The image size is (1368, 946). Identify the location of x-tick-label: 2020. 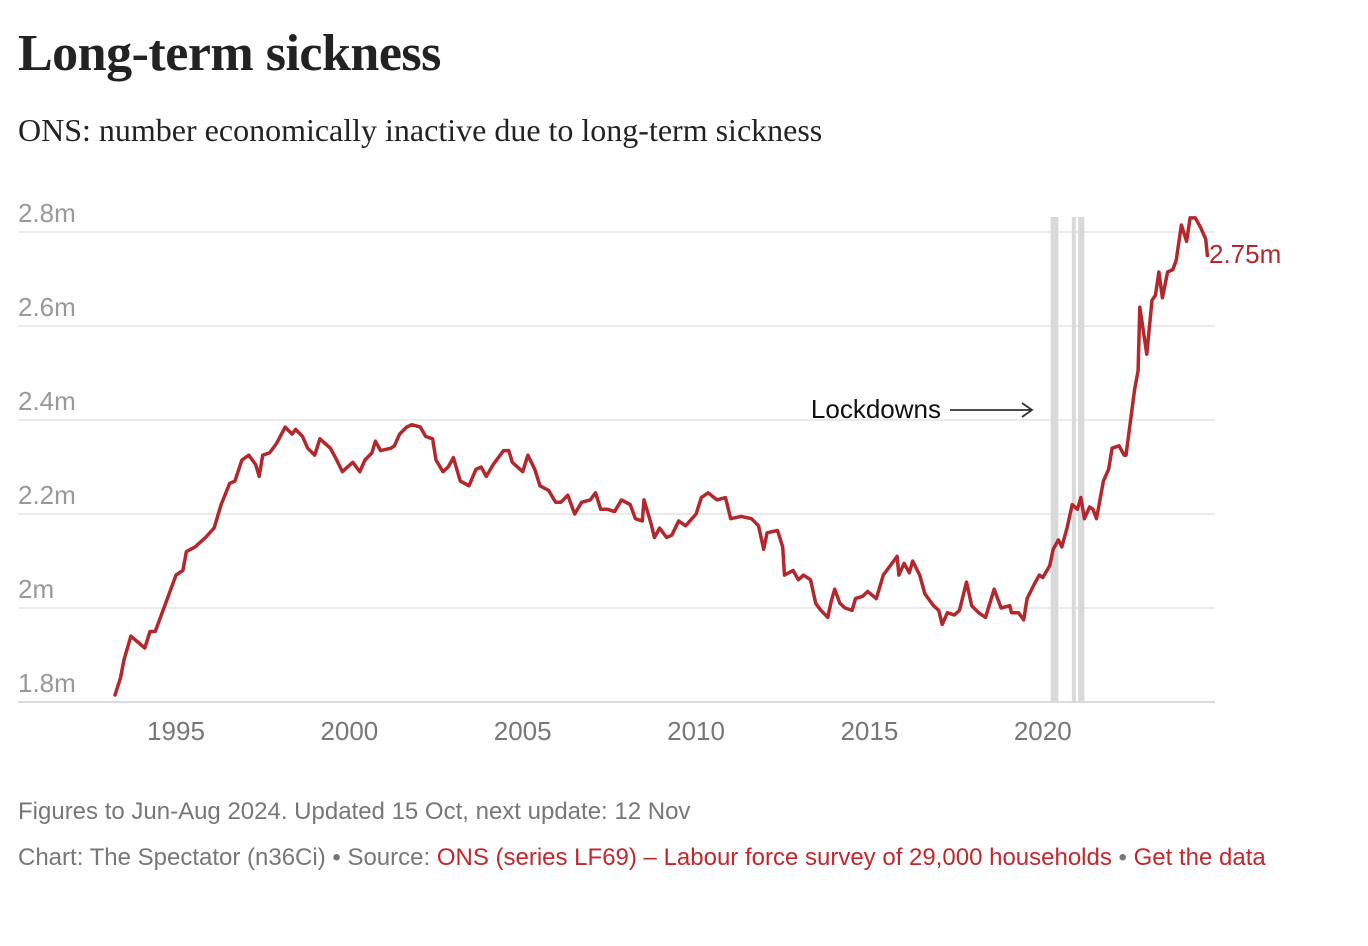
(1043, 731).